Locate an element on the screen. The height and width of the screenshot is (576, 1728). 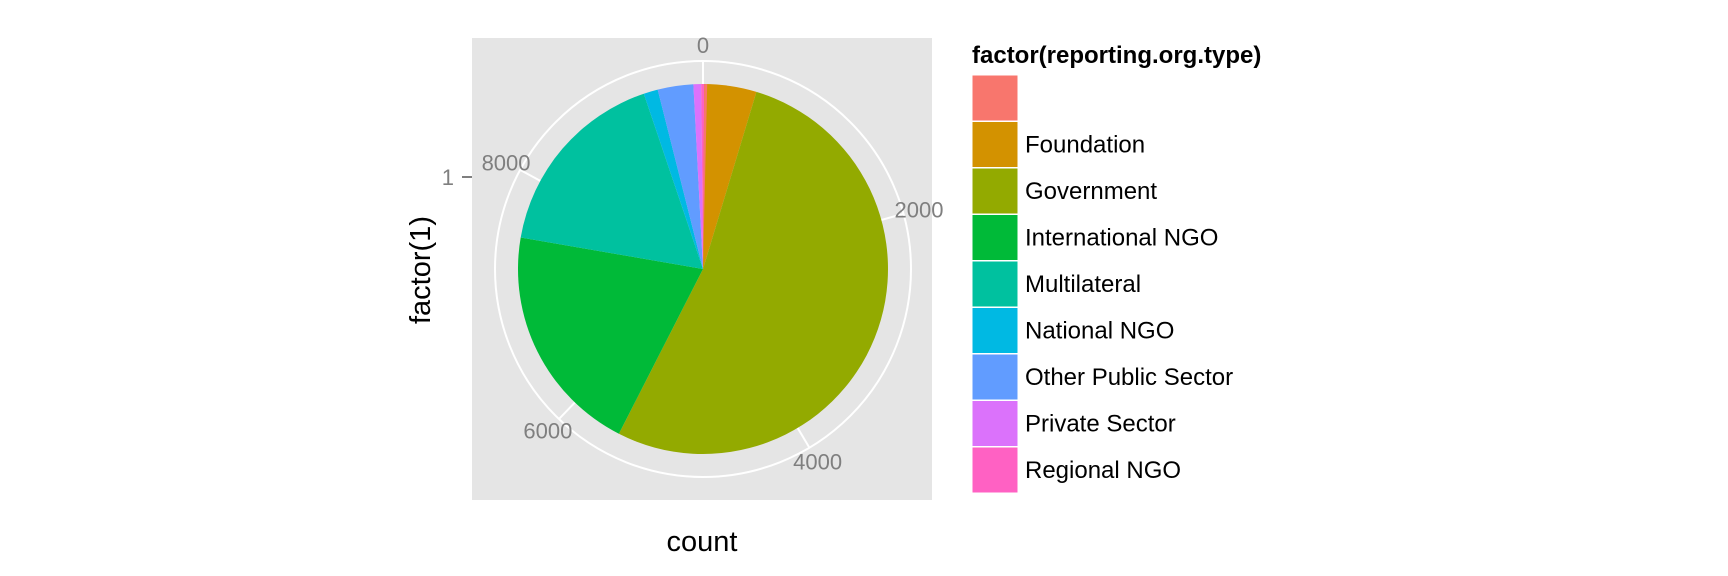
pie-slice-na is located at coordinates (705, 176).